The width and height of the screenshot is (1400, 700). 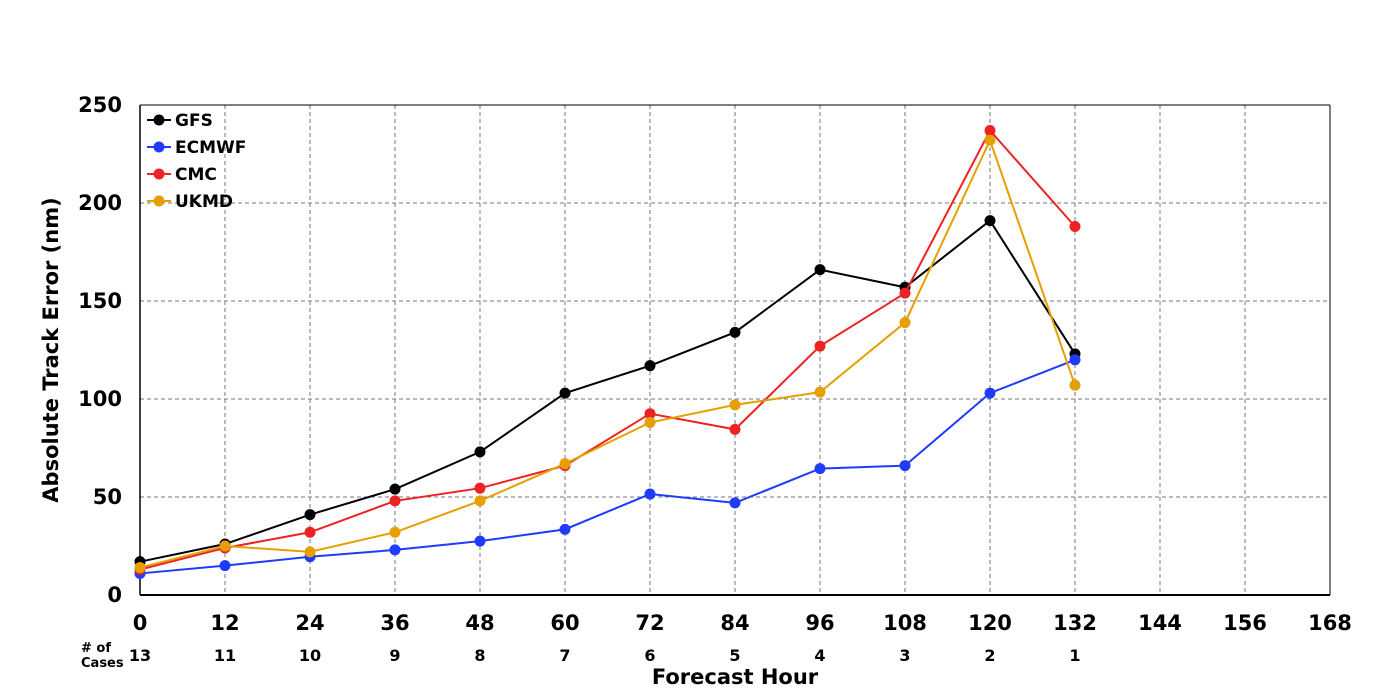 I want to click on y-tick-label: 0, so click(x=114, y=595).